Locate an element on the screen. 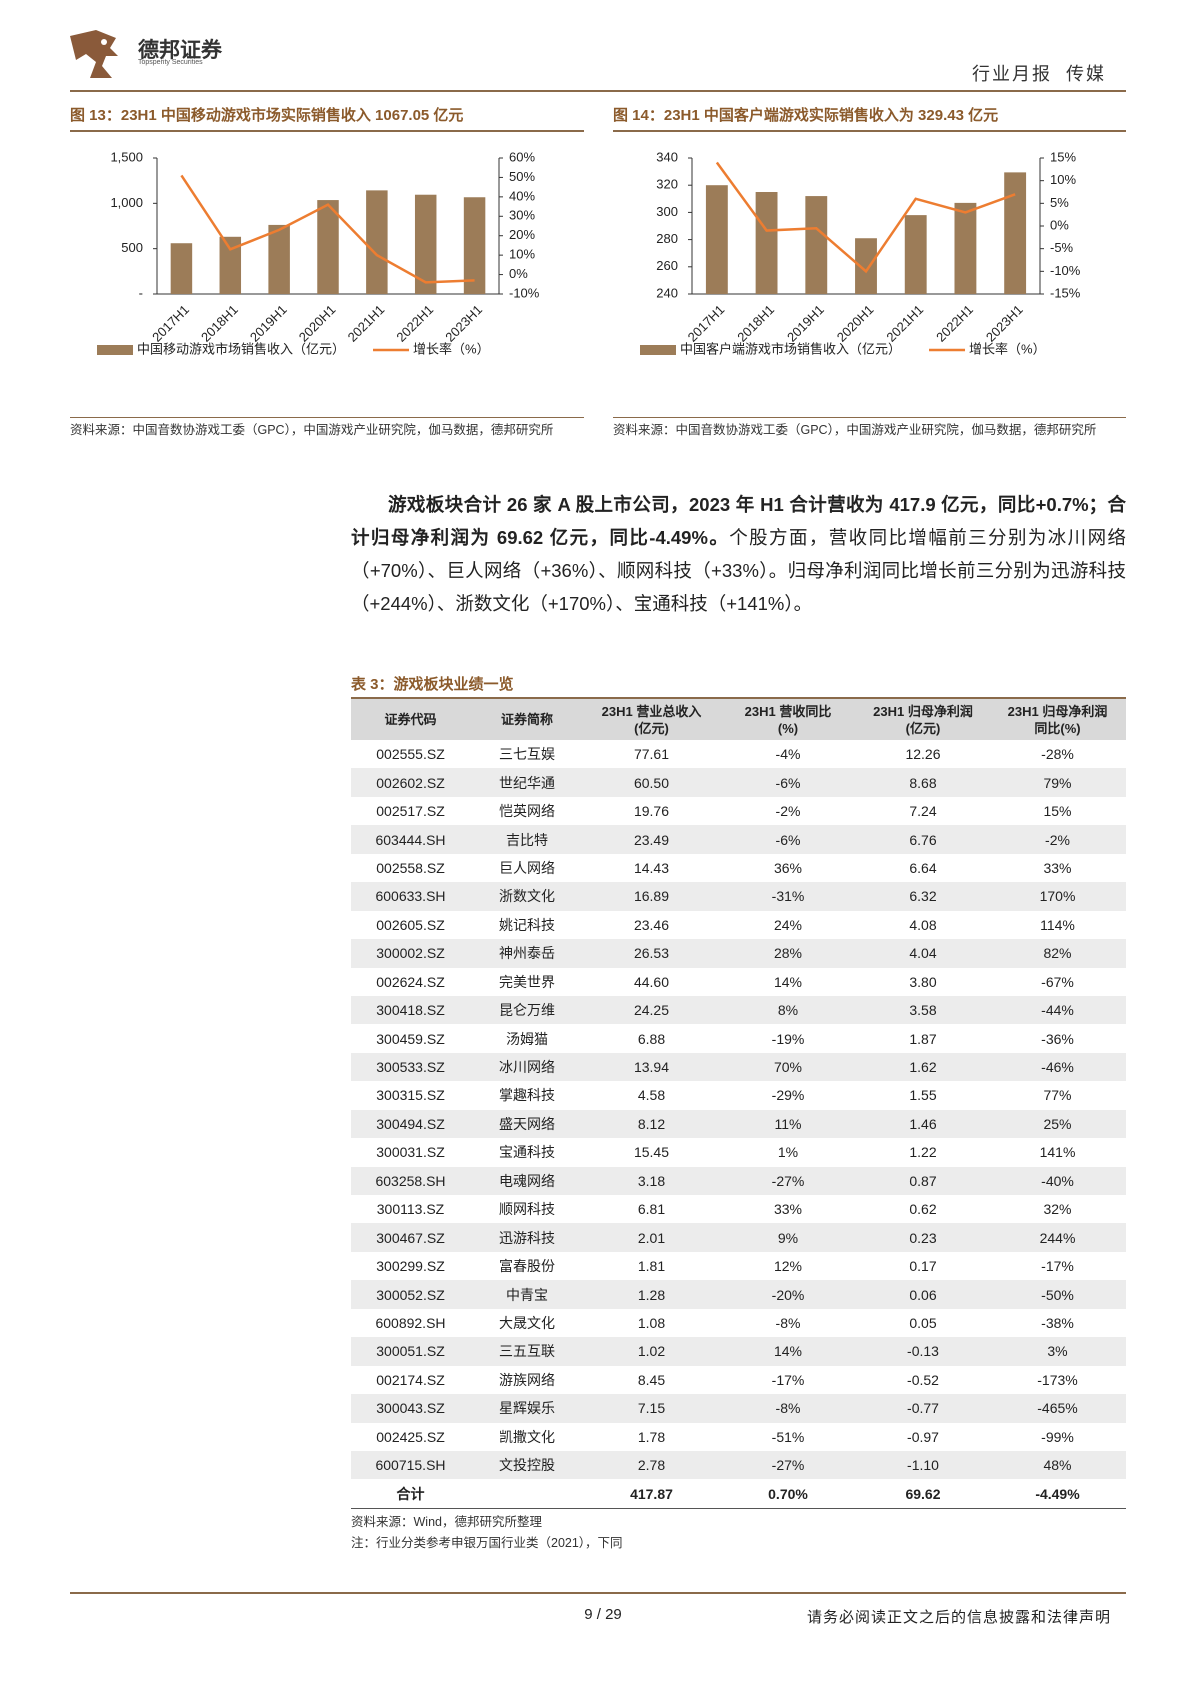 This screenshot has height=1698, width=1200. table-cell: 吉比特 is located at coordinates (527, 839).